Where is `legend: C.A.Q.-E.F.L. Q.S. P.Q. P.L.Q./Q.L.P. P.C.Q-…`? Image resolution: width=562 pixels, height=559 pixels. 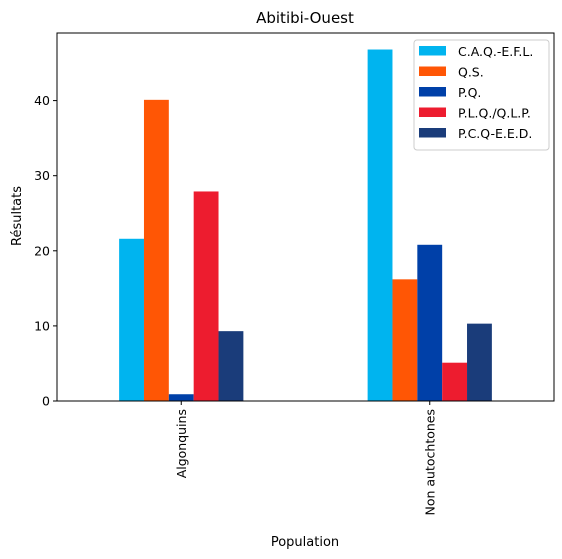
legend: C.A.Q.-E.F.L. Q.S. P.Q. P.L.Q./Q.L.P. P.C.Q-… is located at coordinates (481, 95).